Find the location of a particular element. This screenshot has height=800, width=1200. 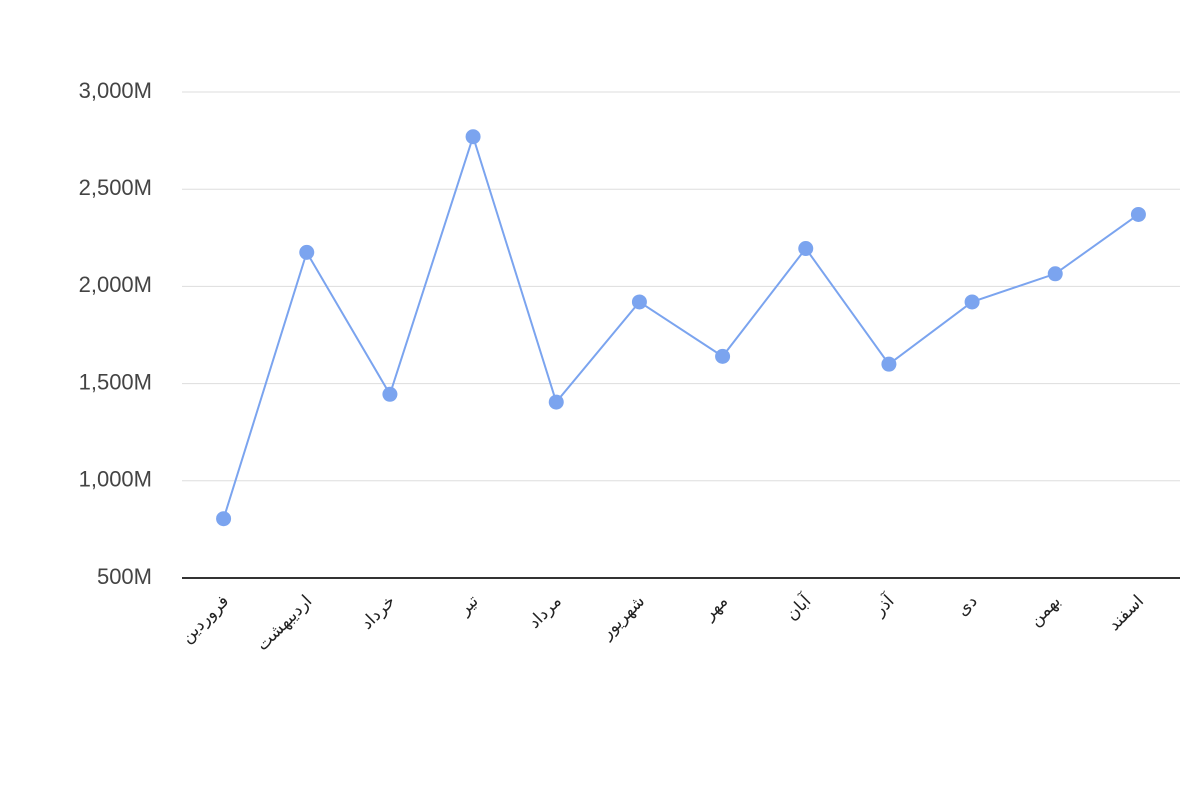

x-tick-label: مهر is located at coordinates (715, 607).